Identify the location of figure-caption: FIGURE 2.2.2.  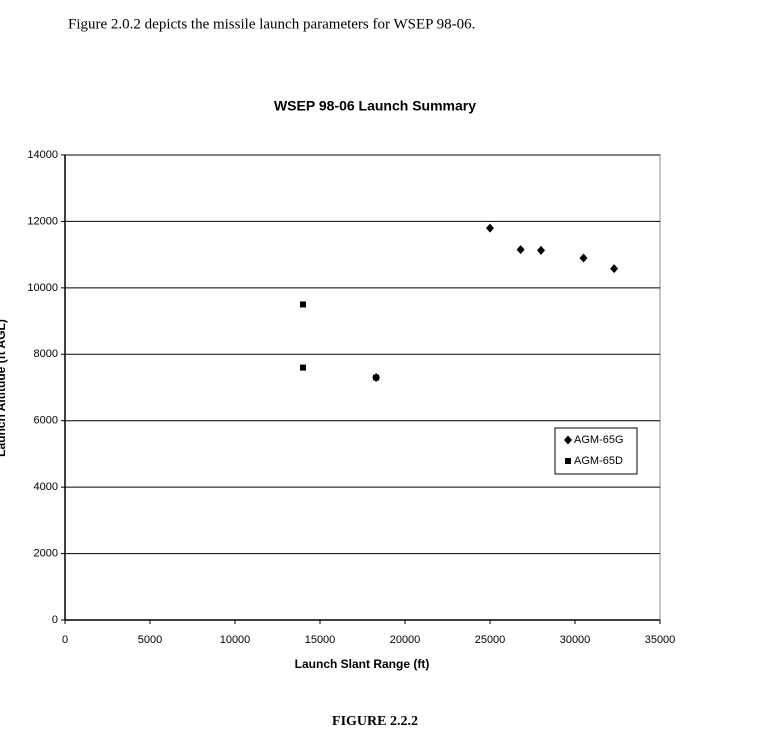
(375, 721).